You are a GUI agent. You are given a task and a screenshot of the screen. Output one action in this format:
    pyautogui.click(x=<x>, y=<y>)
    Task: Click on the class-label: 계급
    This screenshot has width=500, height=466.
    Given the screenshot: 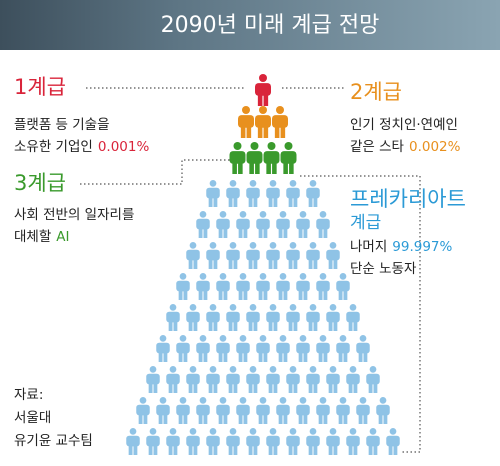 What is the action you would take?
    pyautogui.click(x=365, y=223)
    